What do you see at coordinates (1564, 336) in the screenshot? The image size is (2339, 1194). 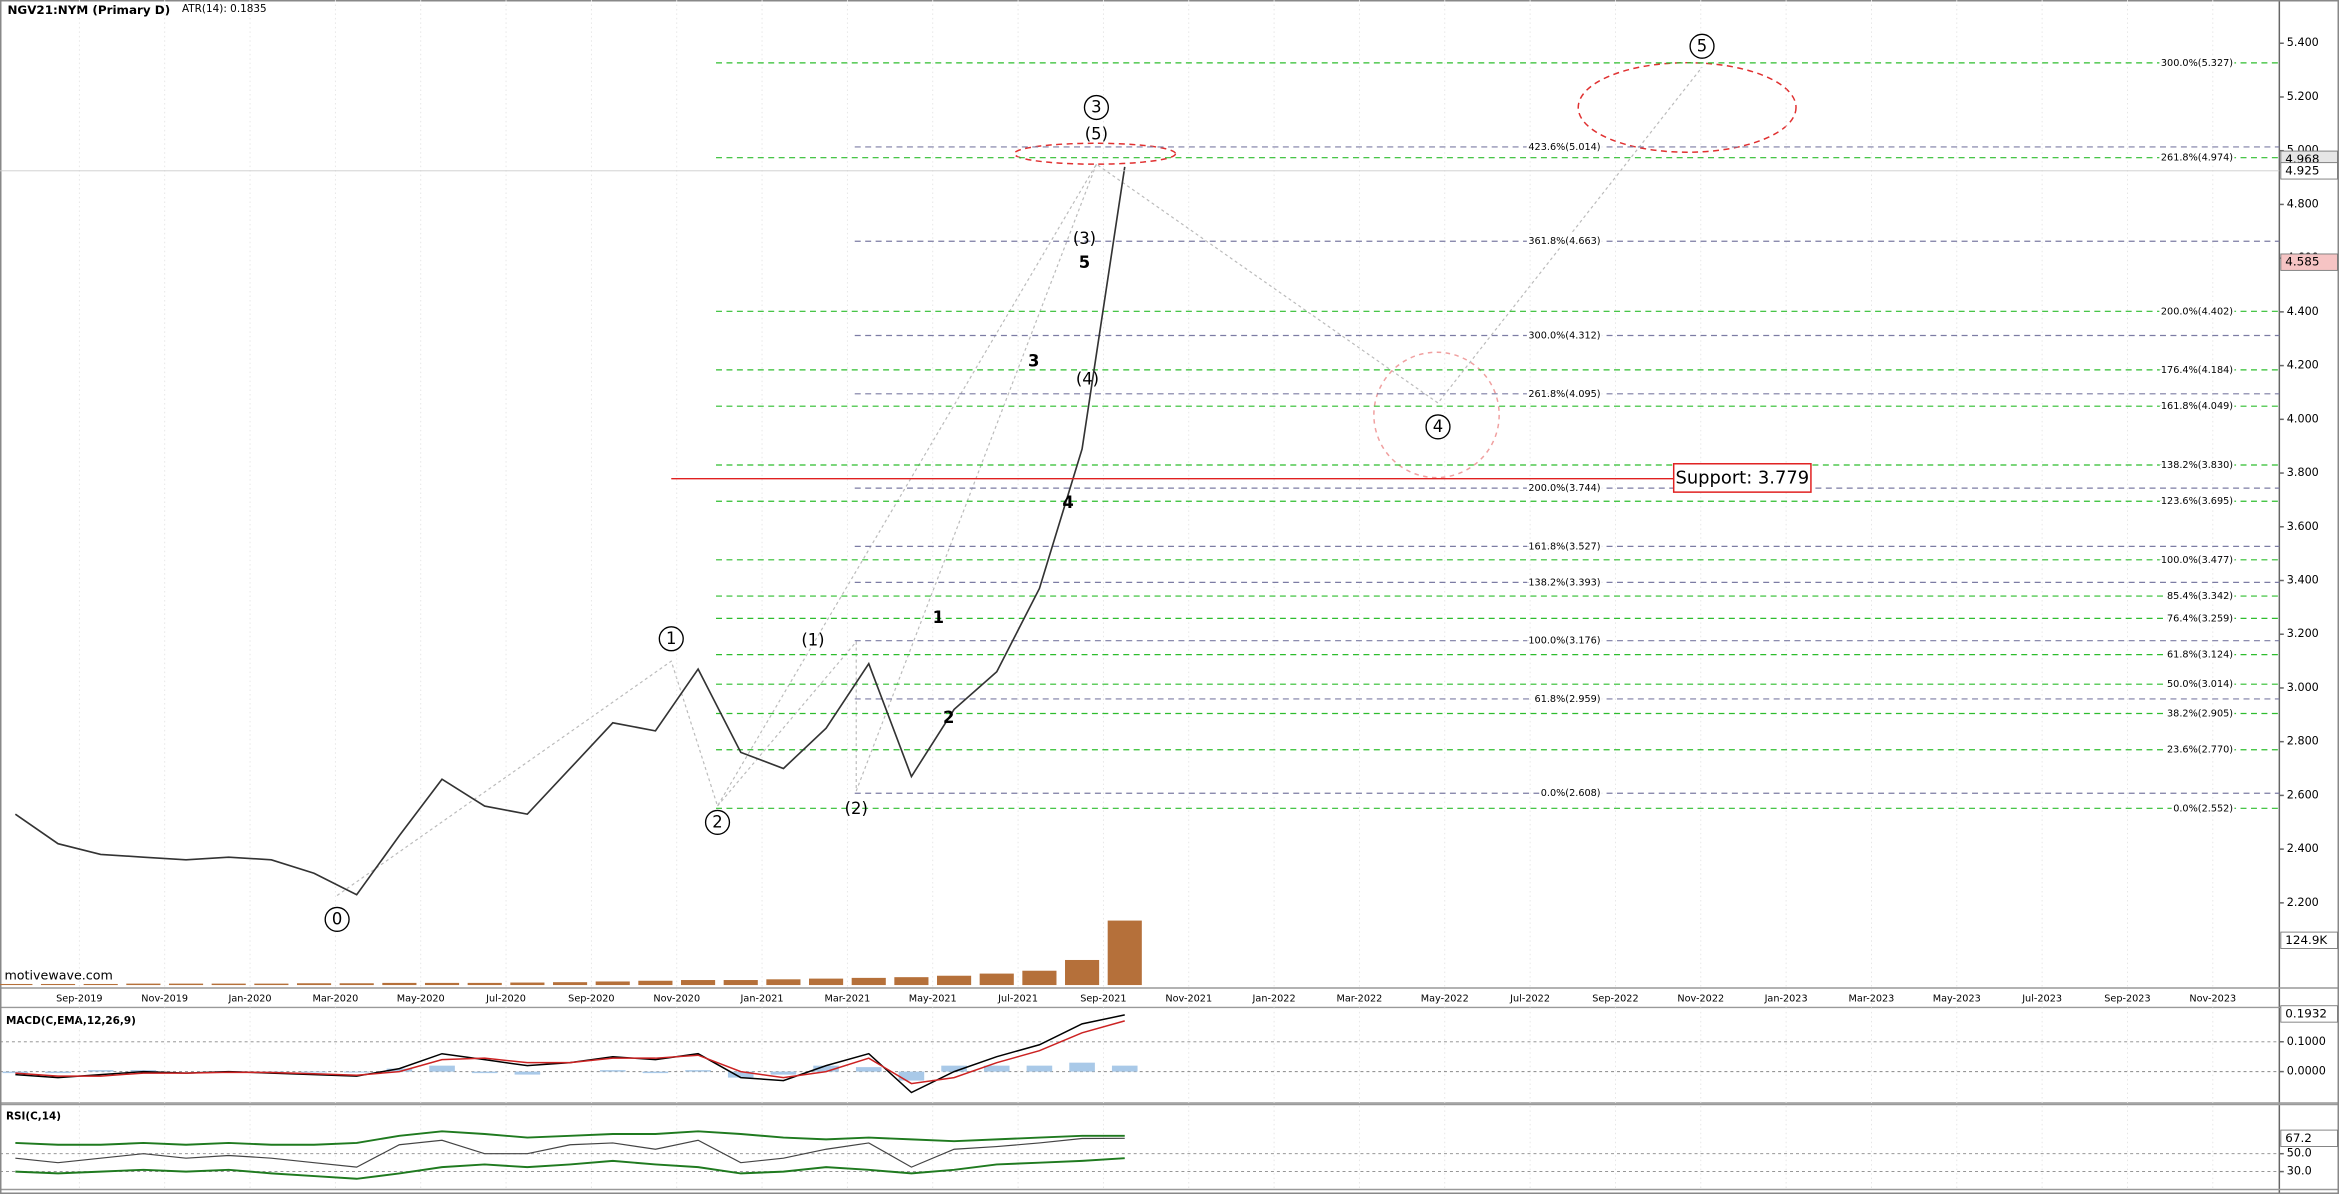 I see `fib-label: 300.0%(4.312)` at bounding box center [1564, 336].